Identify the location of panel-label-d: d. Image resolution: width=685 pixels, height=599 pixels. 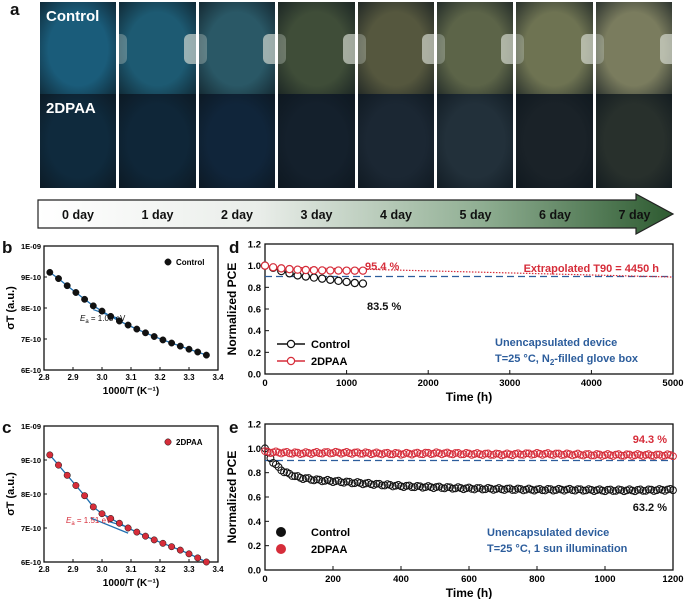
(234, 247).